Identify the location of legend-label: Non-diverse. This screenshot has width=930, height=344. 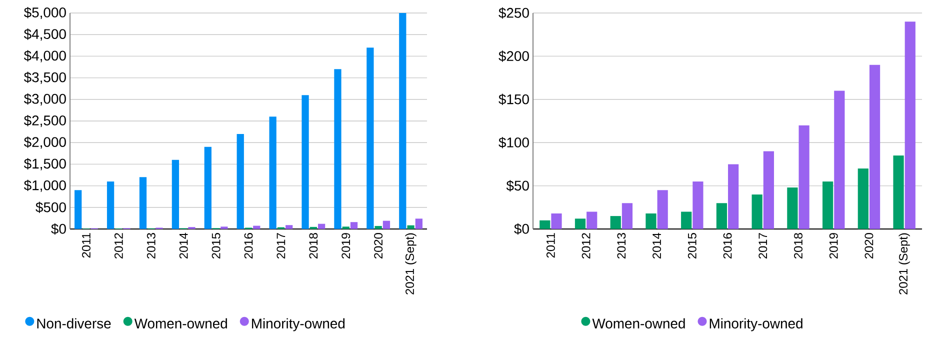
(74, 323).